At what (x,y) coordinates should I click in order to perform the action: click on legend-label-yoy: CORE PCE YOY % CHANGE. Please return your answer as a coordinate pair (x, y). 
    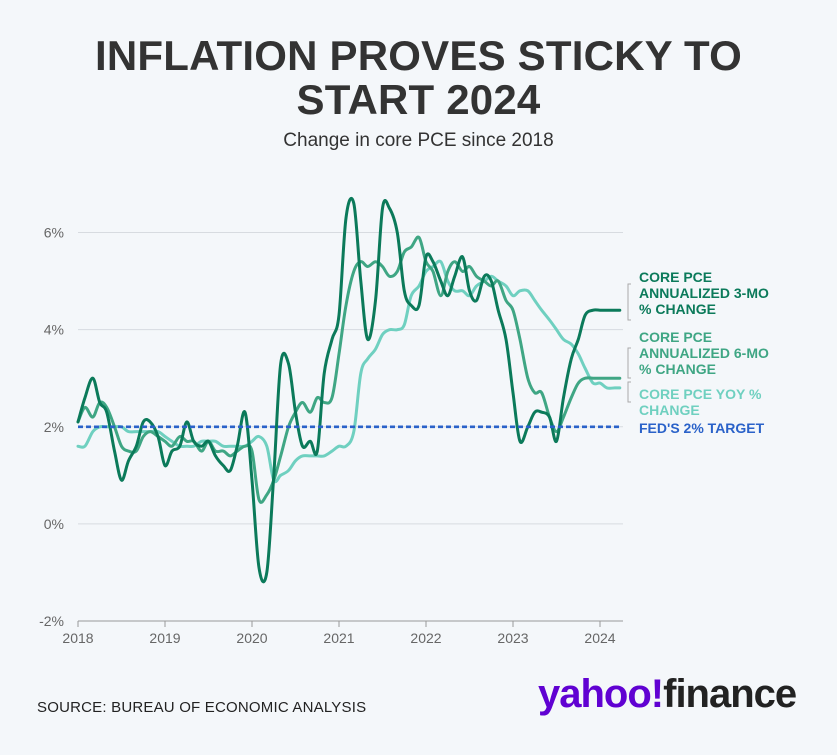
    Looking at the image, I should click on (700, 402).